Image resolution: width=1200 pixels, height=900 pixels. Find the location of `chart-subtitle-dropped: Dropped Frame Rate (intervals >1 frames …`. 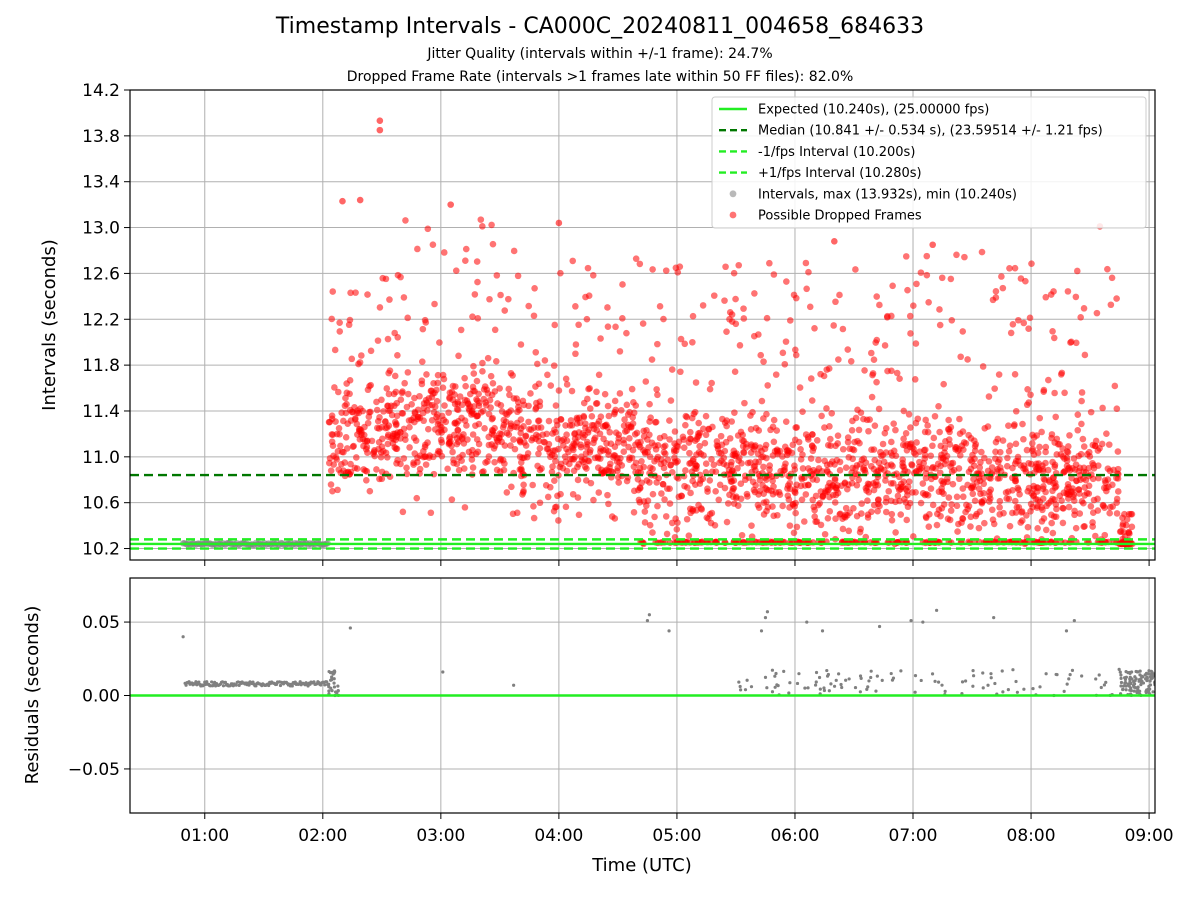

chart-subtitle-dropped: Dropped Frame Rate (intervals >1 frames … is located at coordinates (600, 77).